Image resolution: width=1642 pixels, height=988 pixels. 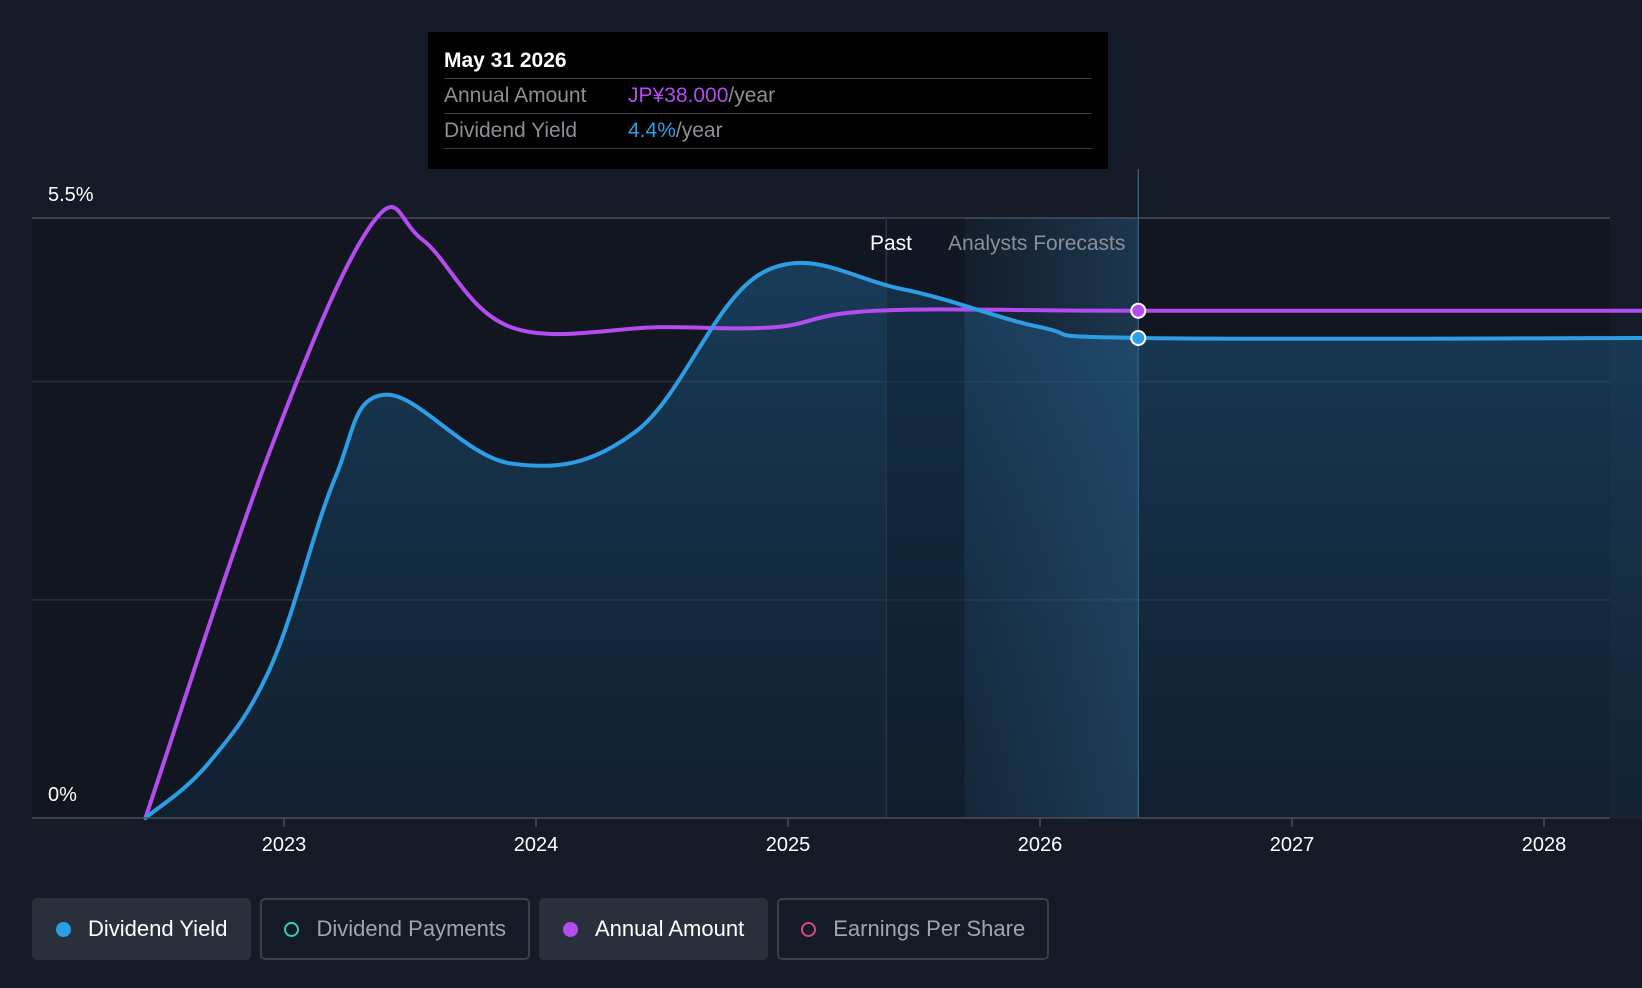 I want to click on tooltip-annual-amount-label: Annual Amount, so click(x=515, y=95).